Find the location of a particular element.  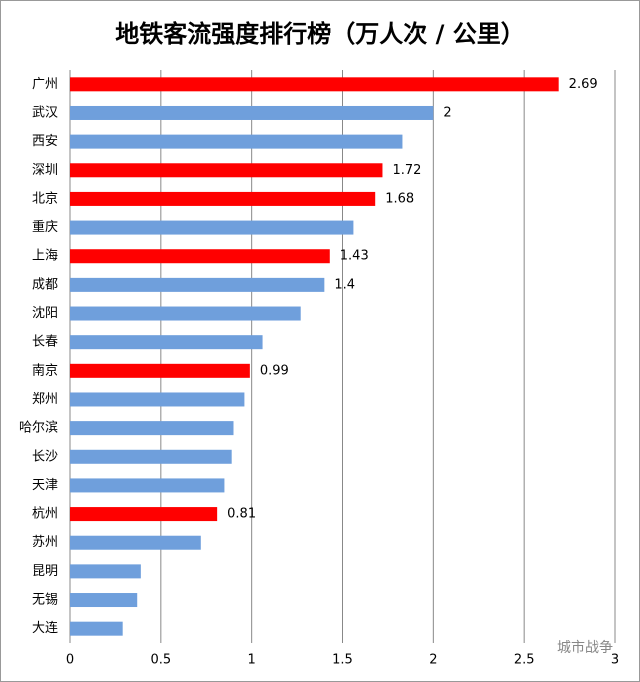

value-label: 2.69 is located at coordinates (583, 84).